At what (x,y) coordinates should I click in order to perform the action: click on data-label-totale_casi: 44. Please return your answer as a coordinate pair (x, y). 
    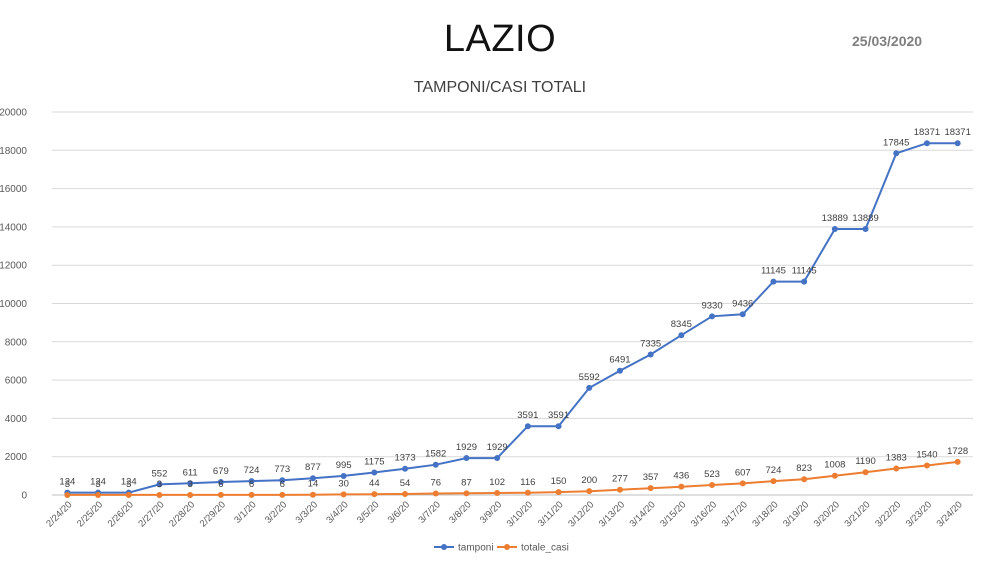
    Looking at the image, I should click on (374, 483).